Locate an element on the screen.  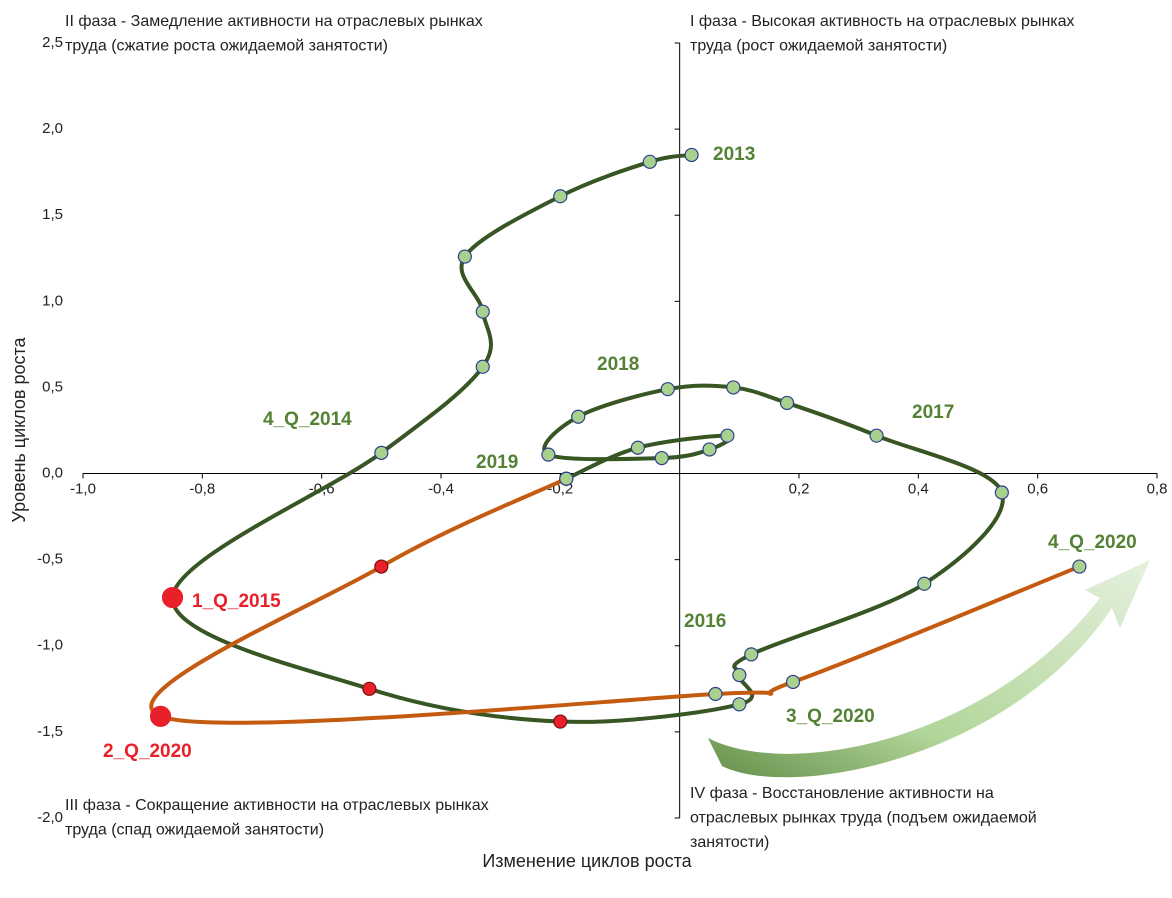
y-tick-label: -0,5 is located at coordinates (50, 559).